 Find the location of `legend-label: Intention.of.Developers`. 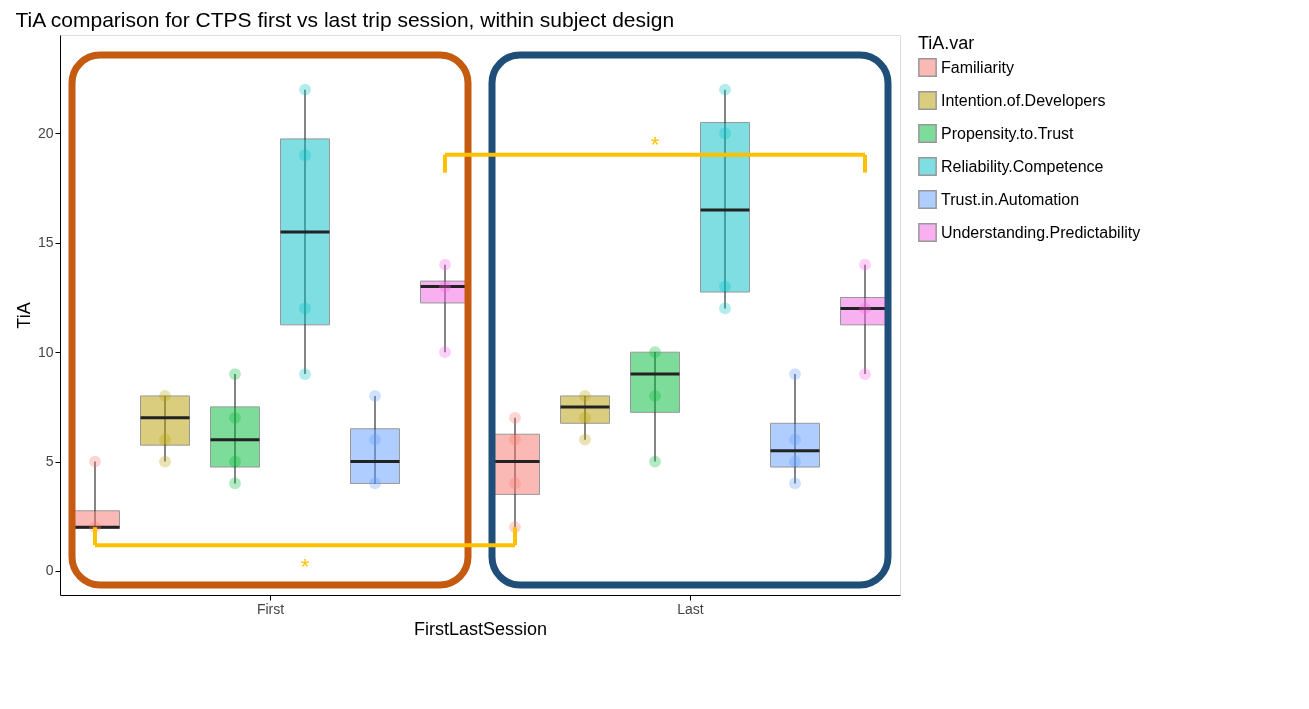

legend-label: Intention.of.Developers is located at coordinates (1023, 100).